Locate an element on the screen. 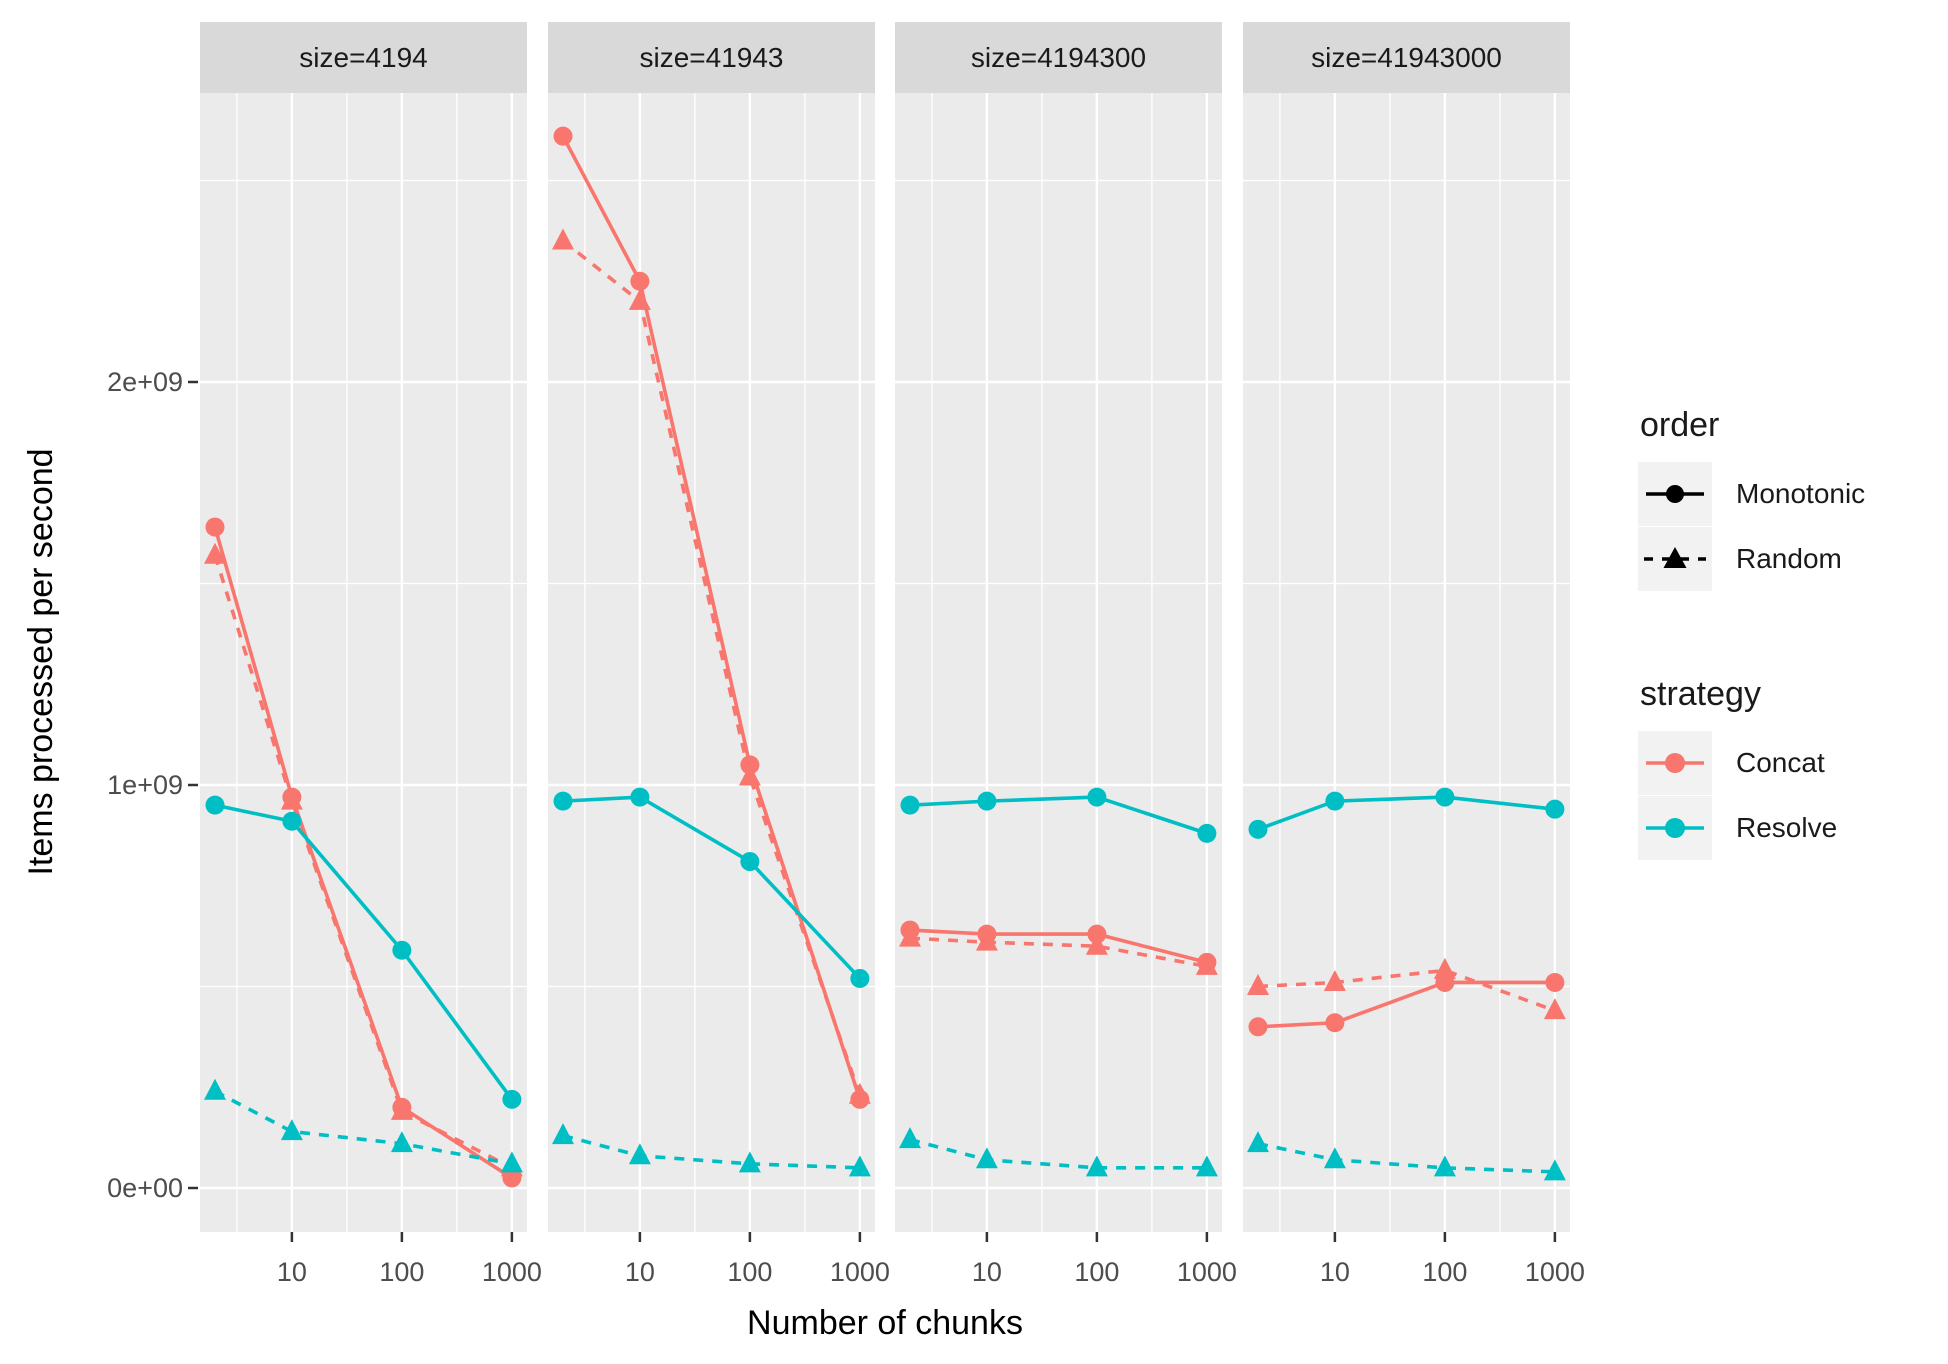 The height and width of the screenshot is (1364, 1948). facet-strip-label: size=4194 is located at coordinates (363, 57).